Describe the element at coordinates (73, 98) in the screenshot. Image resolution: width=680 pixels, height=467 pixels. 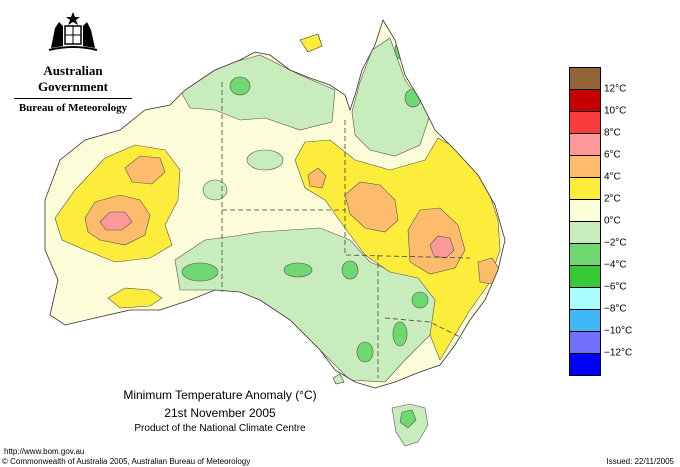
I see `logo-divider` at that location.